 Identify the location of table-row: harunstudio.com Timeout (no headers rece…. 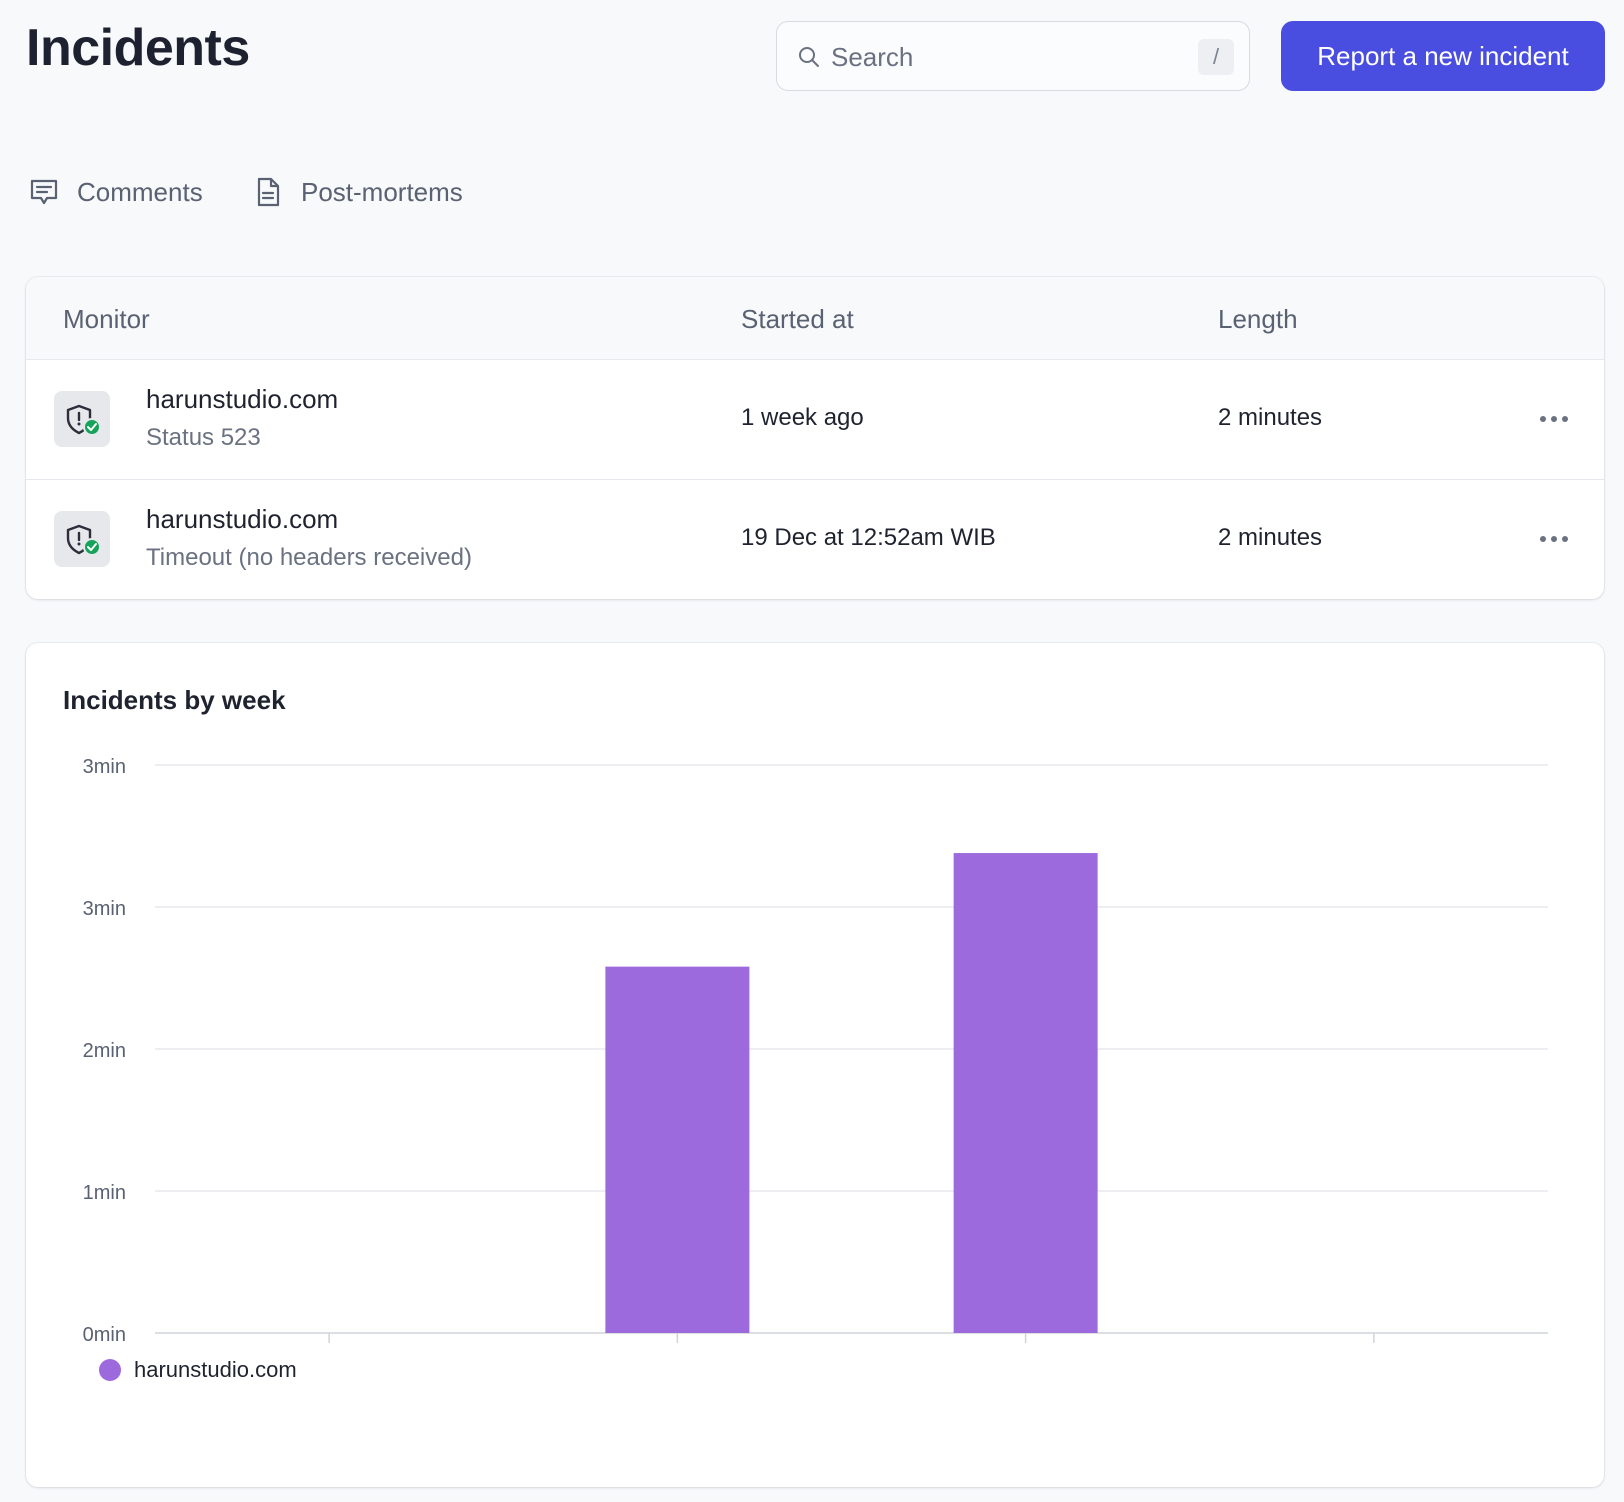
(815, 539).